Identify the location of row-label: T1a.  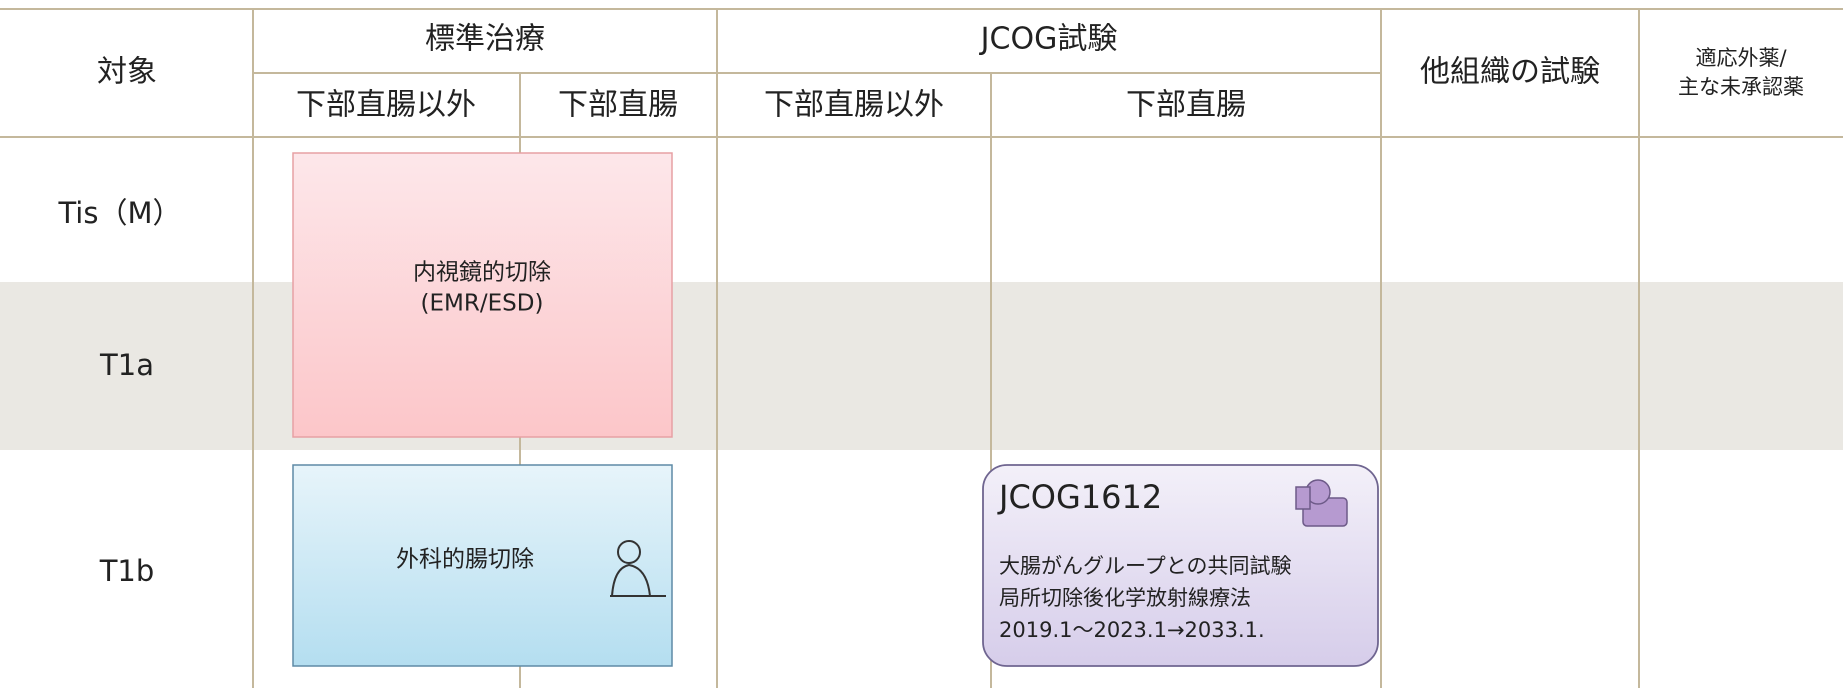
(126, 365).